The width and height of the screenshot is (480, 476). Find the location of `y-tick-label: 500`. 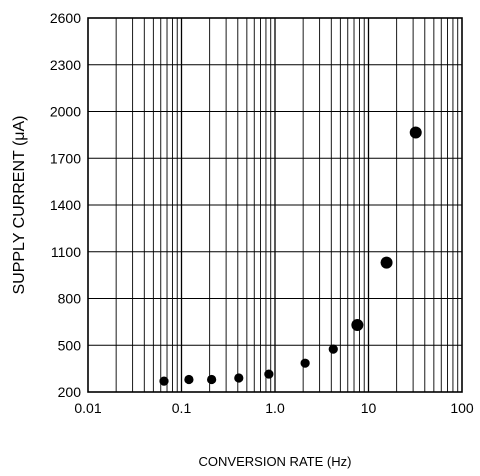

y-tick-label: 500 is located at coordinates (70, 345).